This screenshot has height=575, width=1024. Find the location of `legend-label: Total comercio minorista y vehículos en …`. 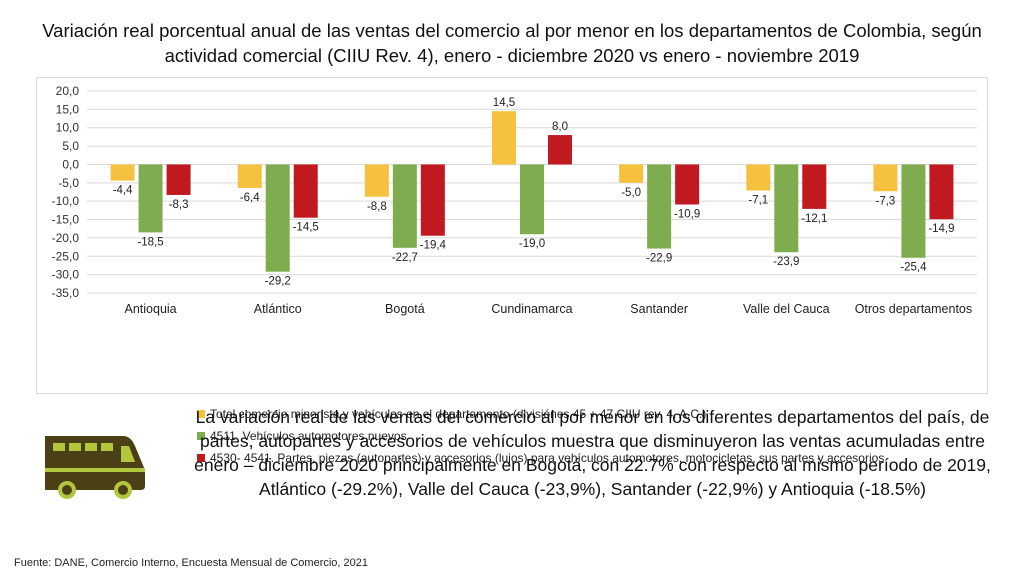

legend-label: Total comercio minorista y vehículos en … is located at coordinates (458, 414).